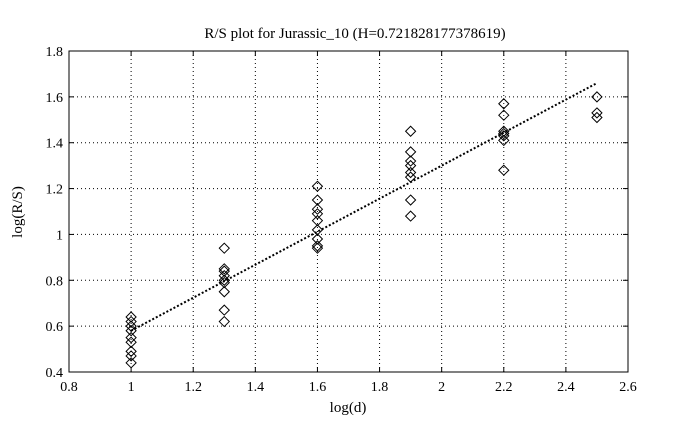  I want to click on y-tick-label: 0.6, so click(55, 327).